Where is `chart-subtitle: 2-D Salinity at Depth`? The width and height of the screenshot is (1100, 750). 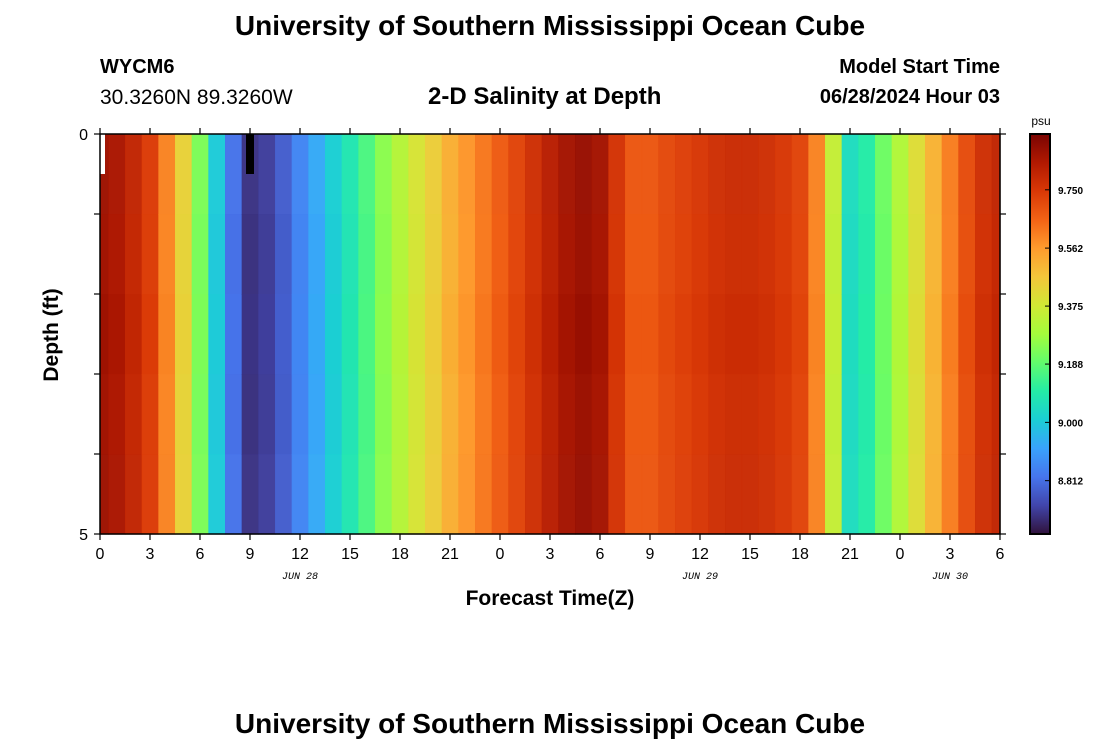
chart-subtitle: 2-D Salinity at Depth is located at coordinates (545, 96).